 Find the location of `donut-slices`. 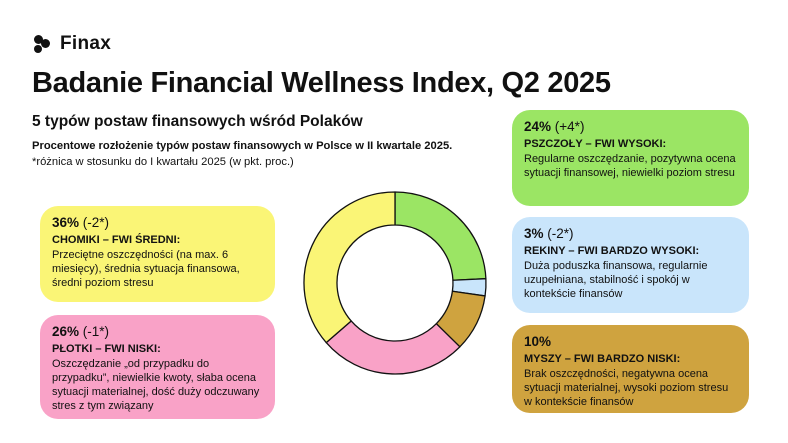

donut-slices is located at coordinates (395, 283).